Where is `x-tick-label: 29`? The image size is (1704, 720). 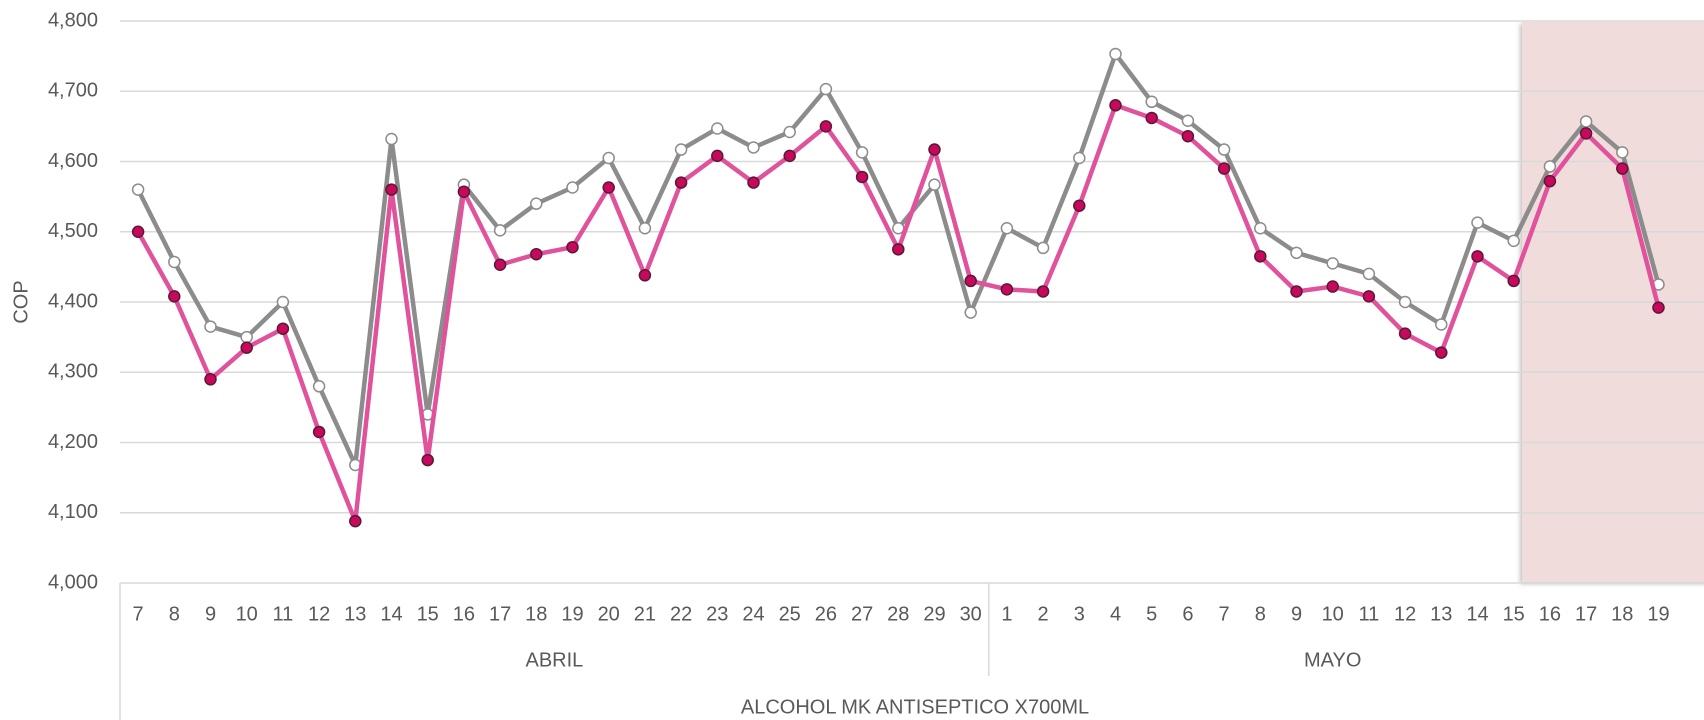 x-tick-label: 29 is located at coordinates (934, 614).